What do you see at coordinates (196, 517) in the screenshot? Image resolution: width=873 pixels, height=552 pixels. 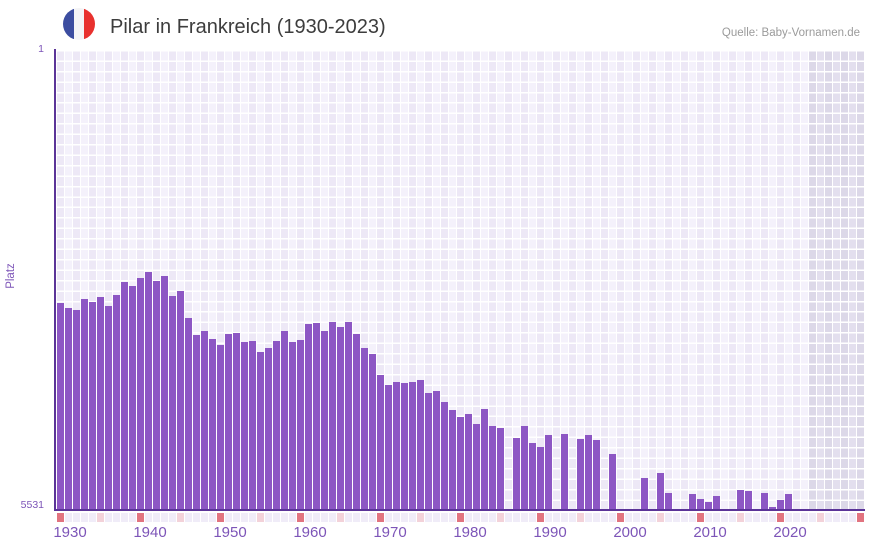 I see `tick-square-1947` at bounding box center [196, 517].